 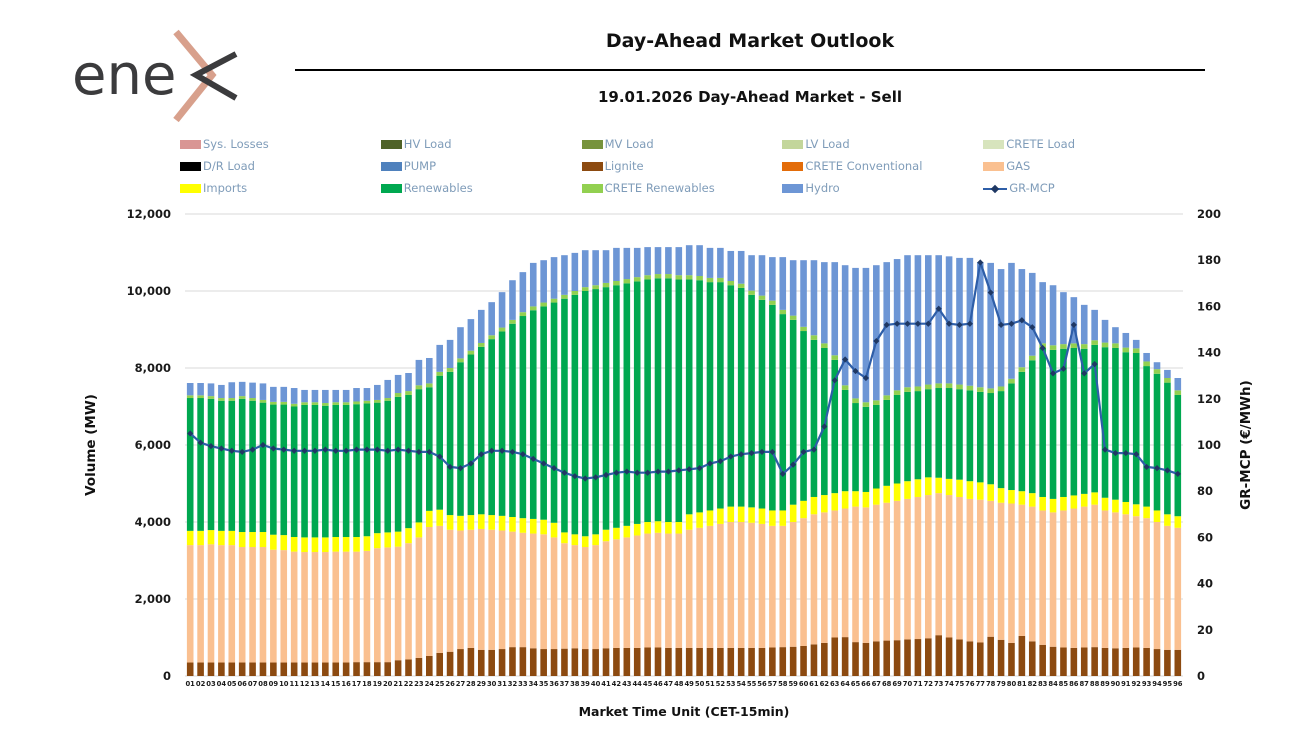 I want to click on svg-text: 67, so click(x=877, y=684).